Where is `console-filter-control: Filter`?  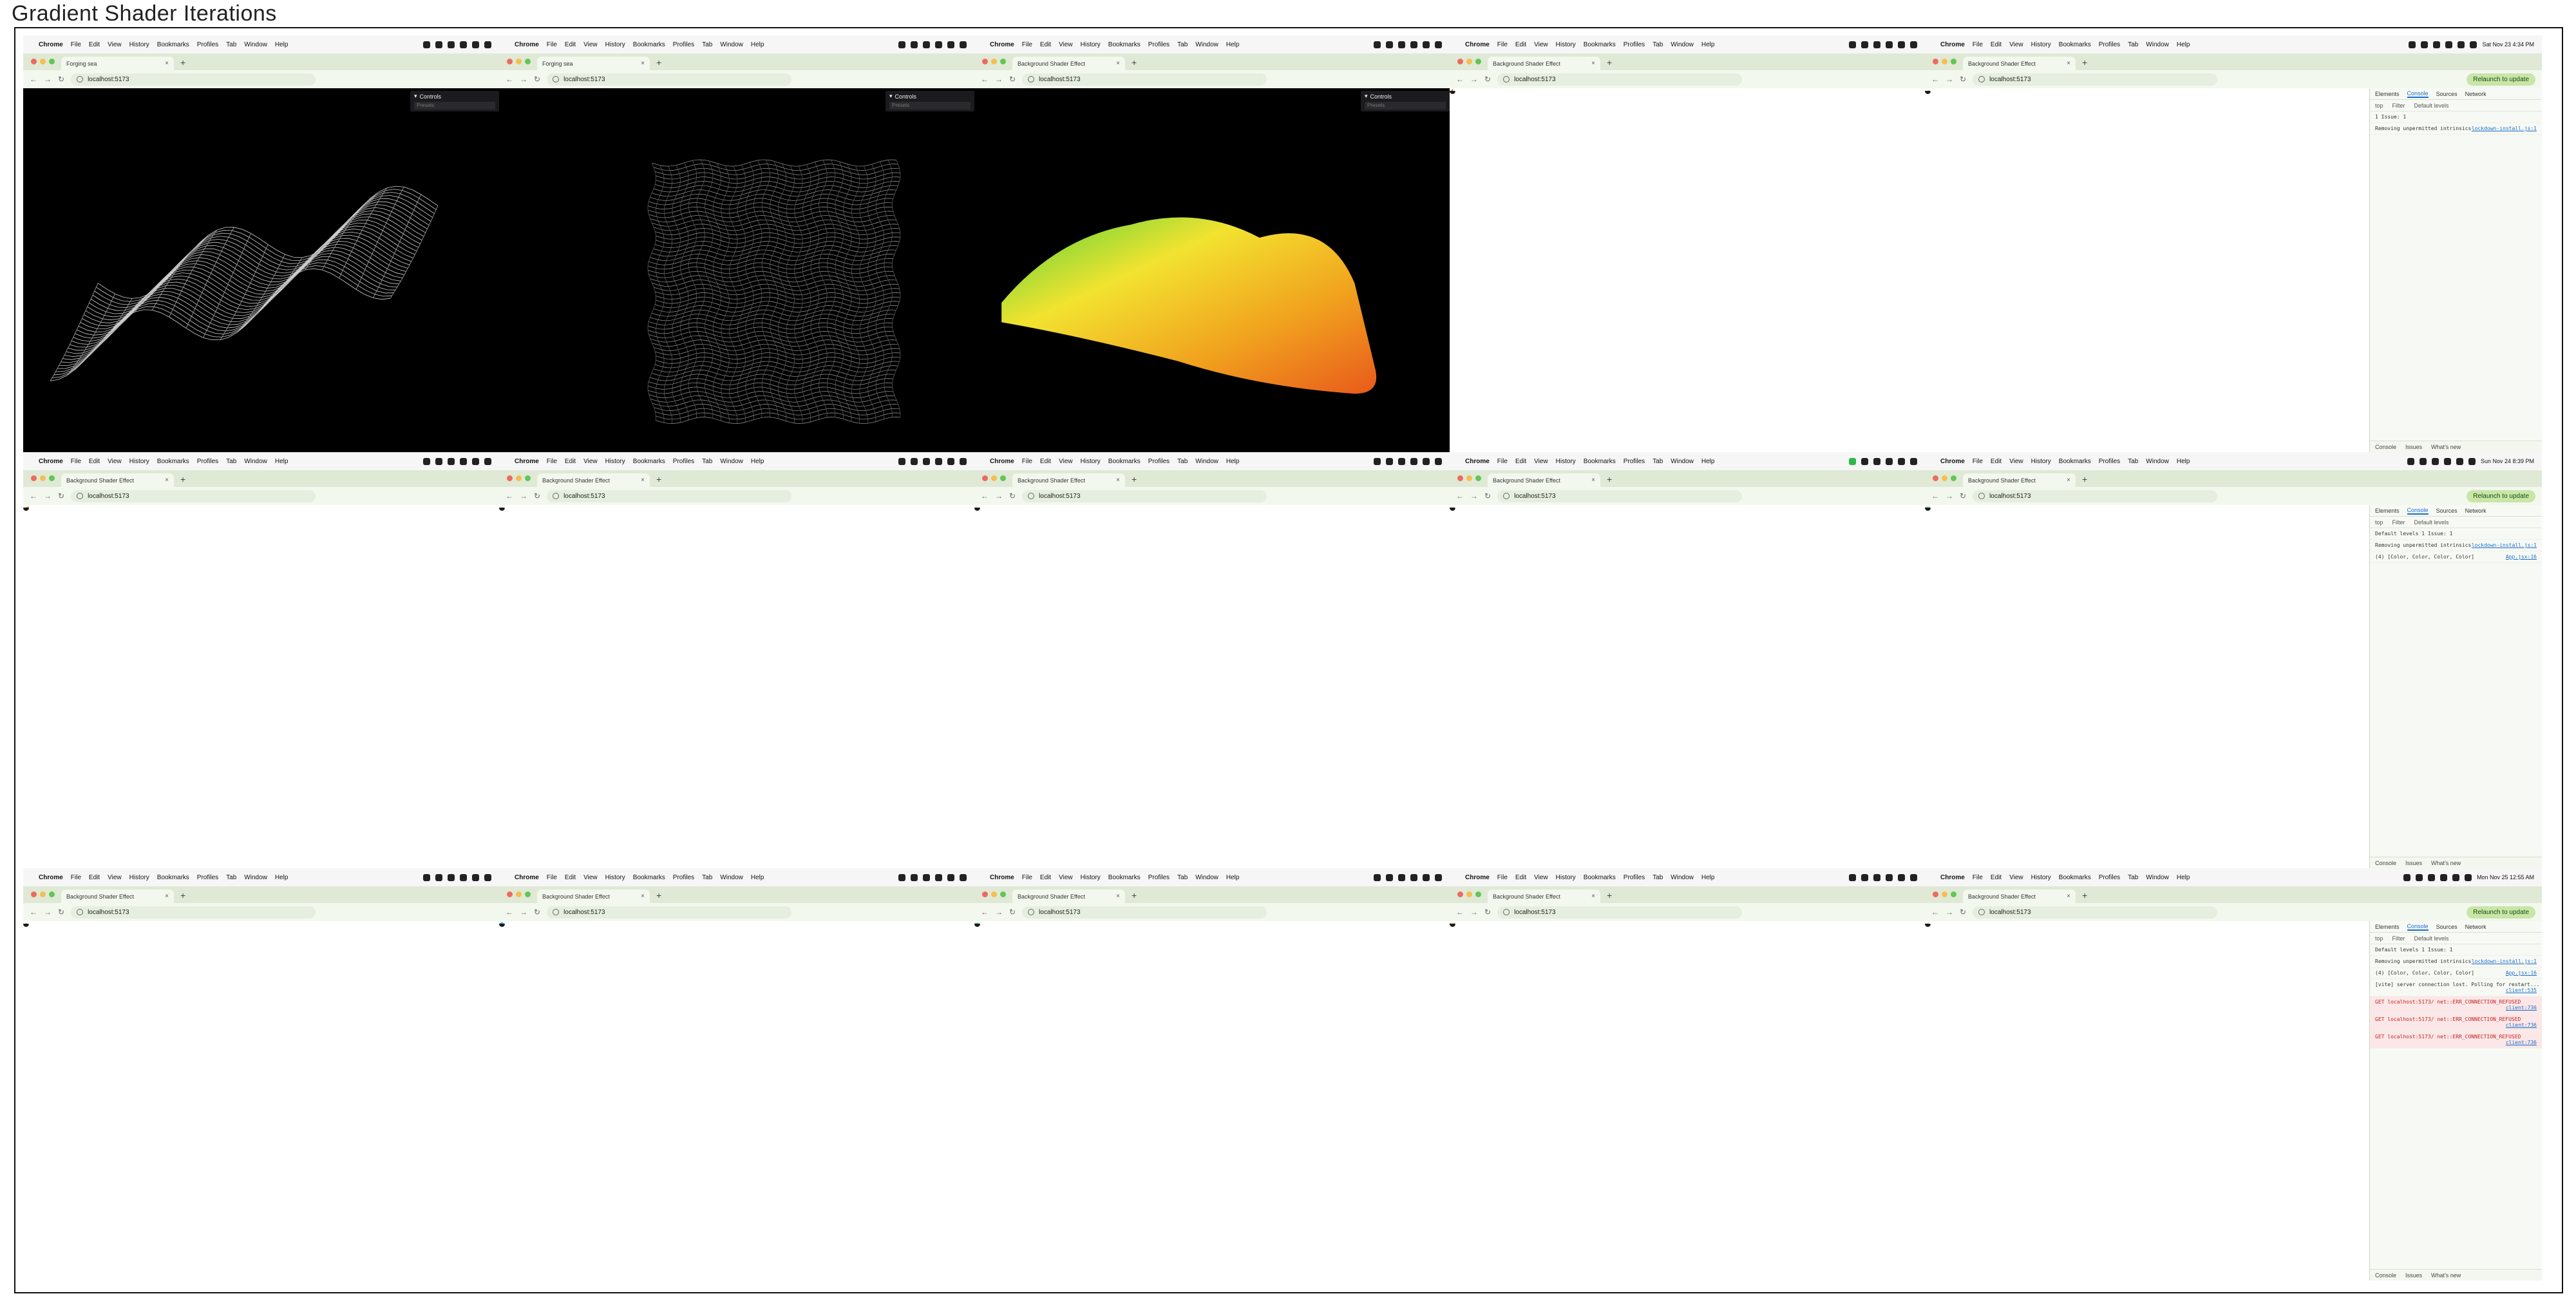 console-filter-control: Filter is located at coordinates (2398, 105).